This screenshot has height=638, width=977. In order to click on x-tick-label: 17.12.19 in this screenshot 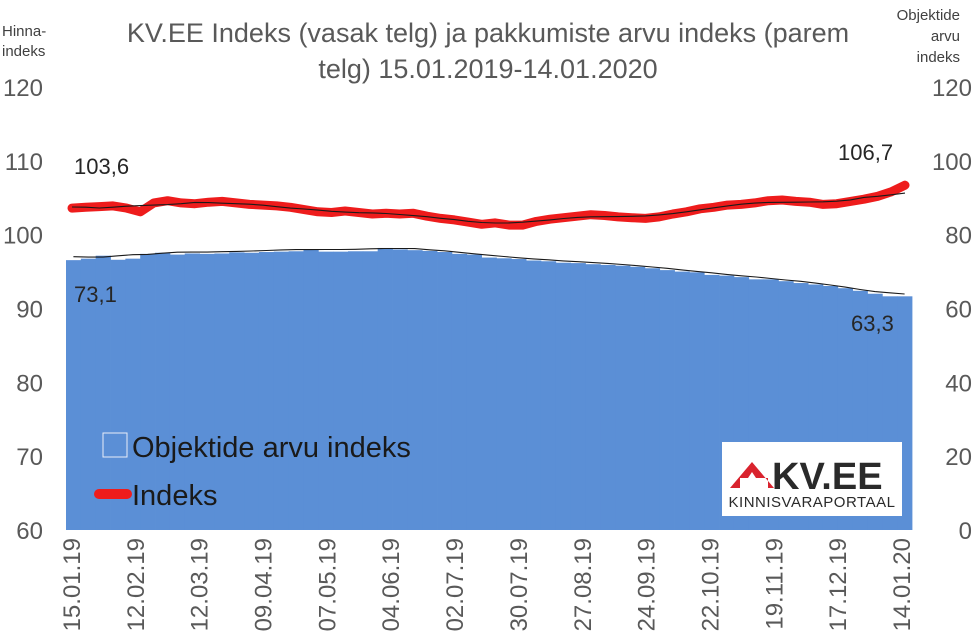, I will do `click(838, 584)`.